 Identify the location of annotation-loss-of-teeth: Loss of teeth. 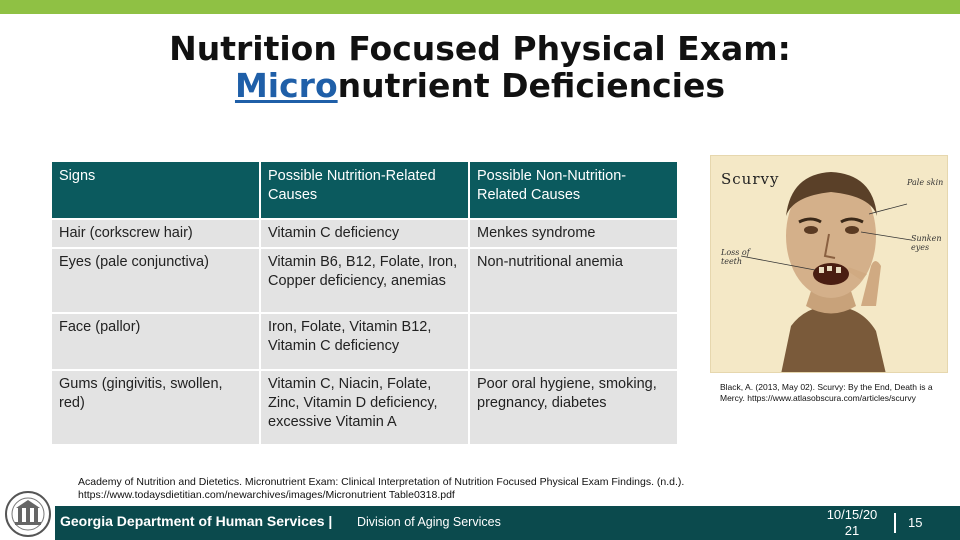
(735, 257).